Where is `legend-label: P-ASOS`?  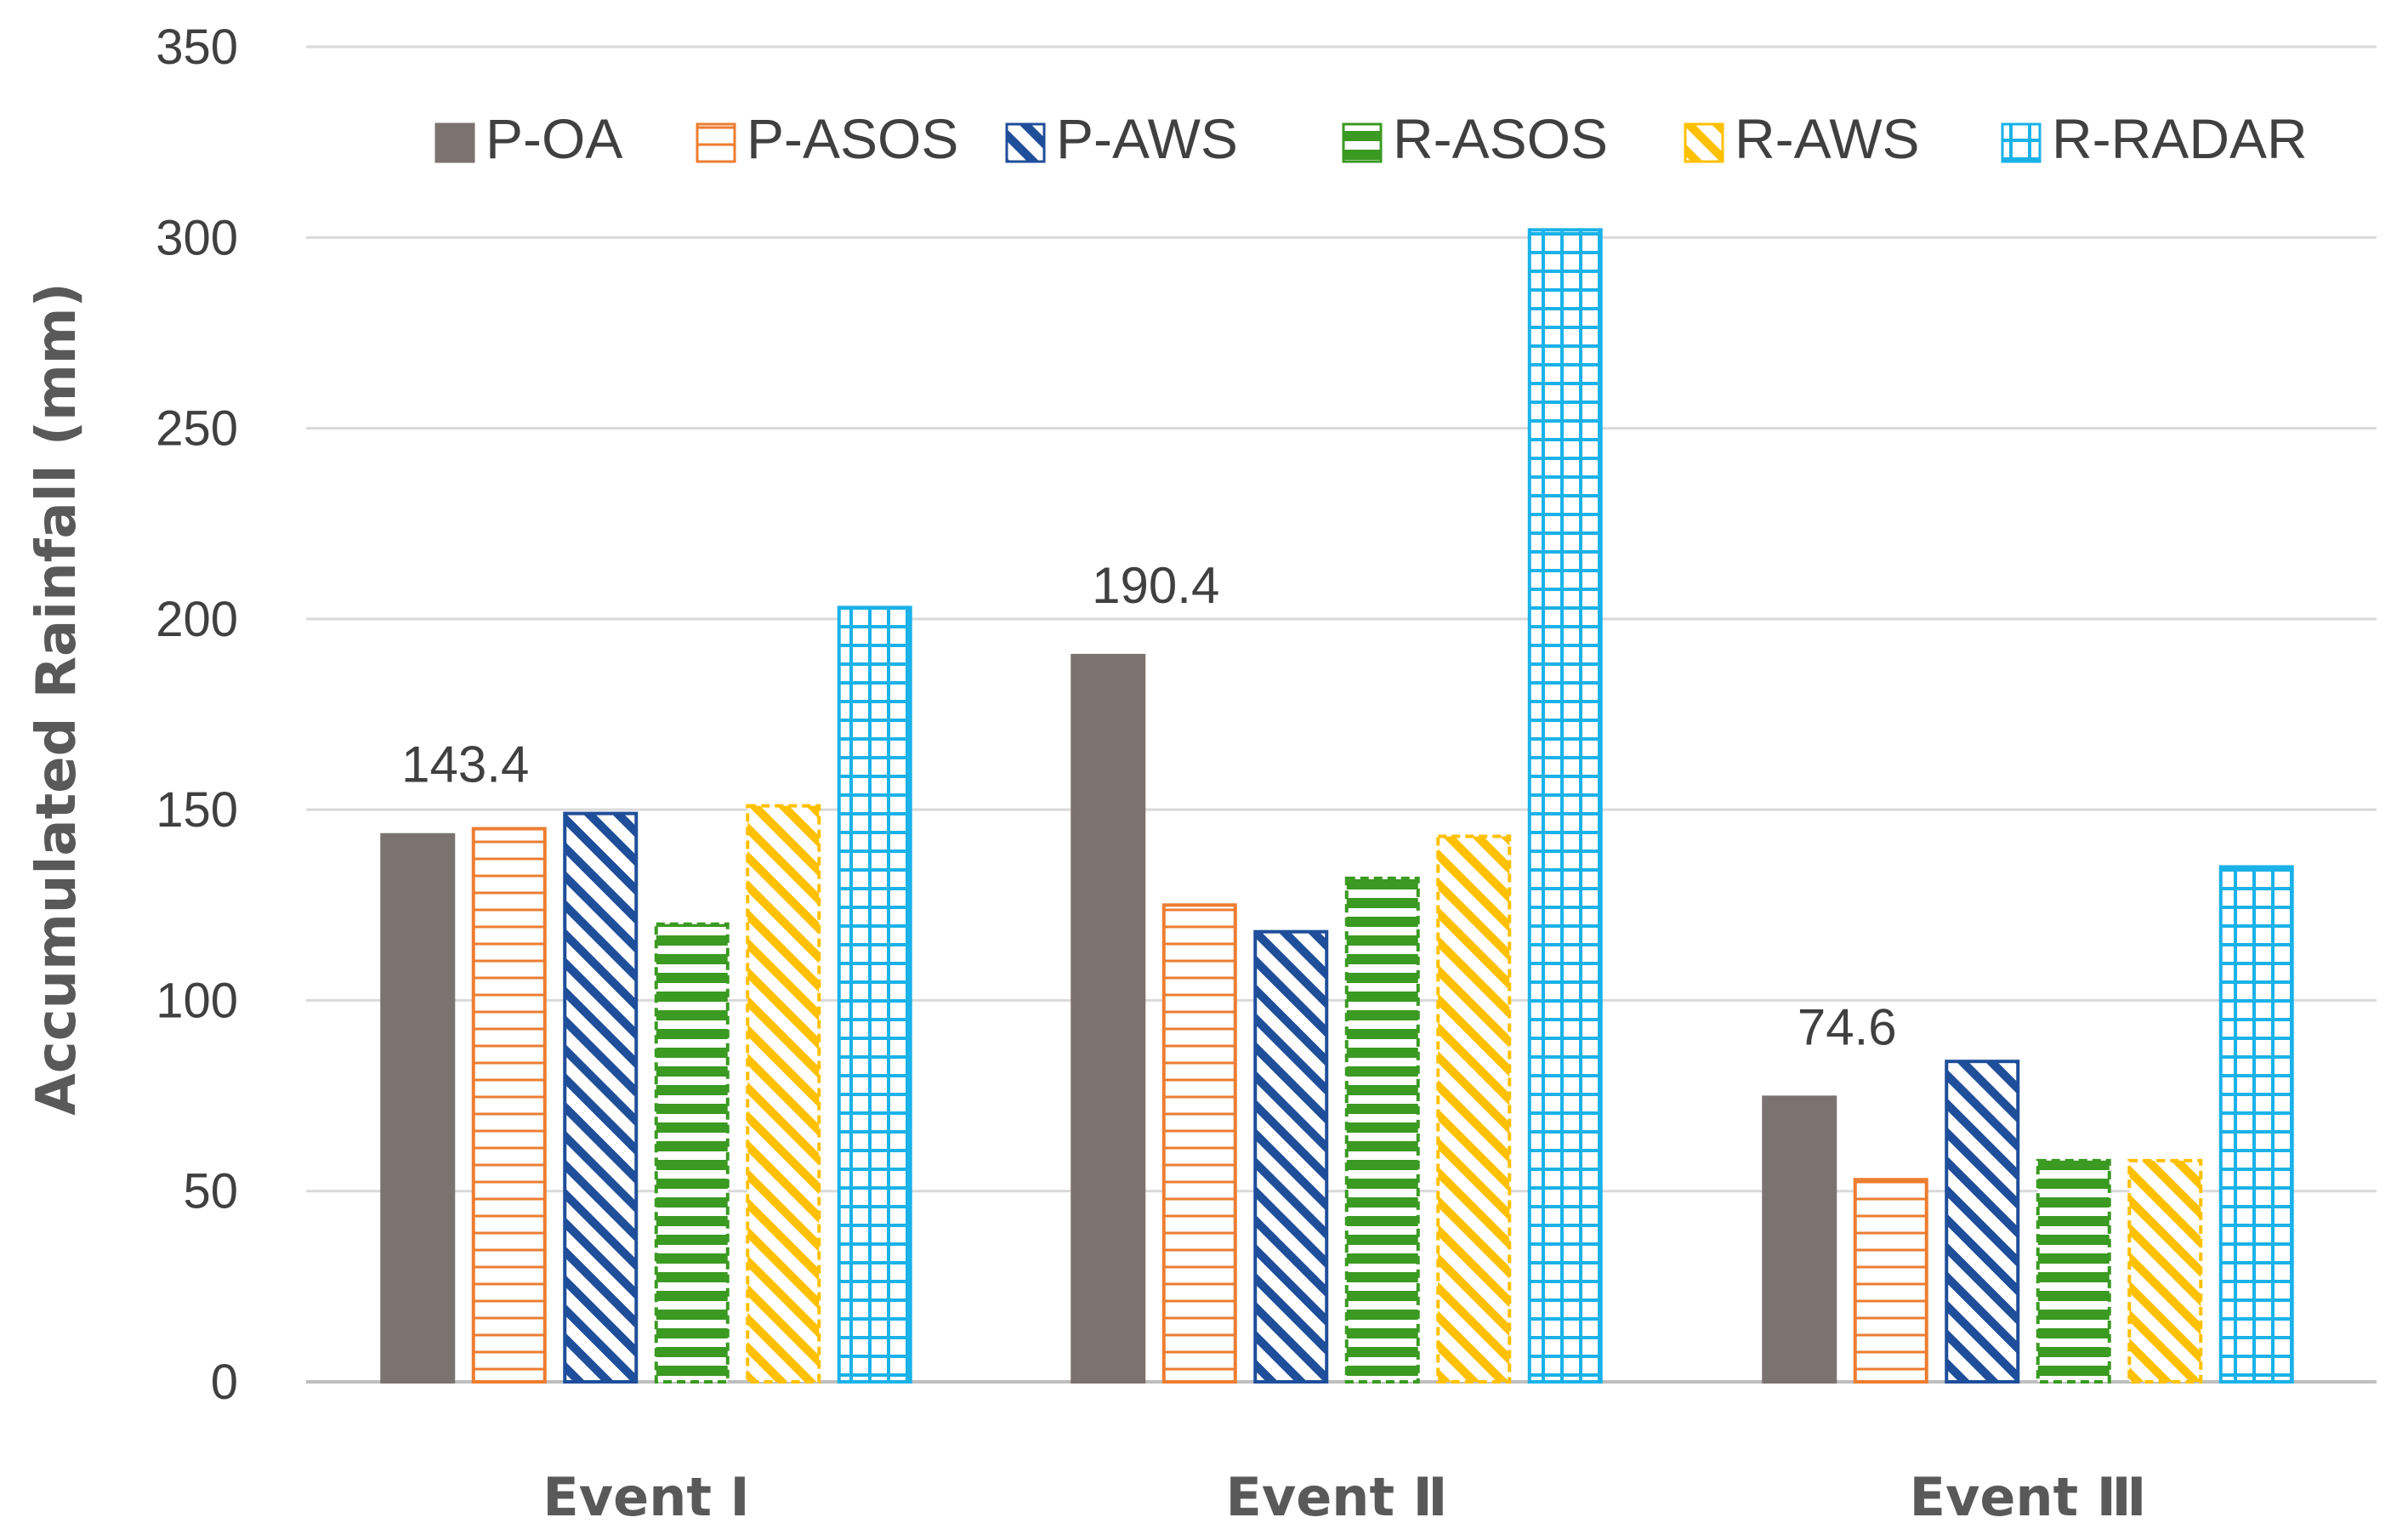
legend-label: P-ASOS is located at coordinates (852, 138).